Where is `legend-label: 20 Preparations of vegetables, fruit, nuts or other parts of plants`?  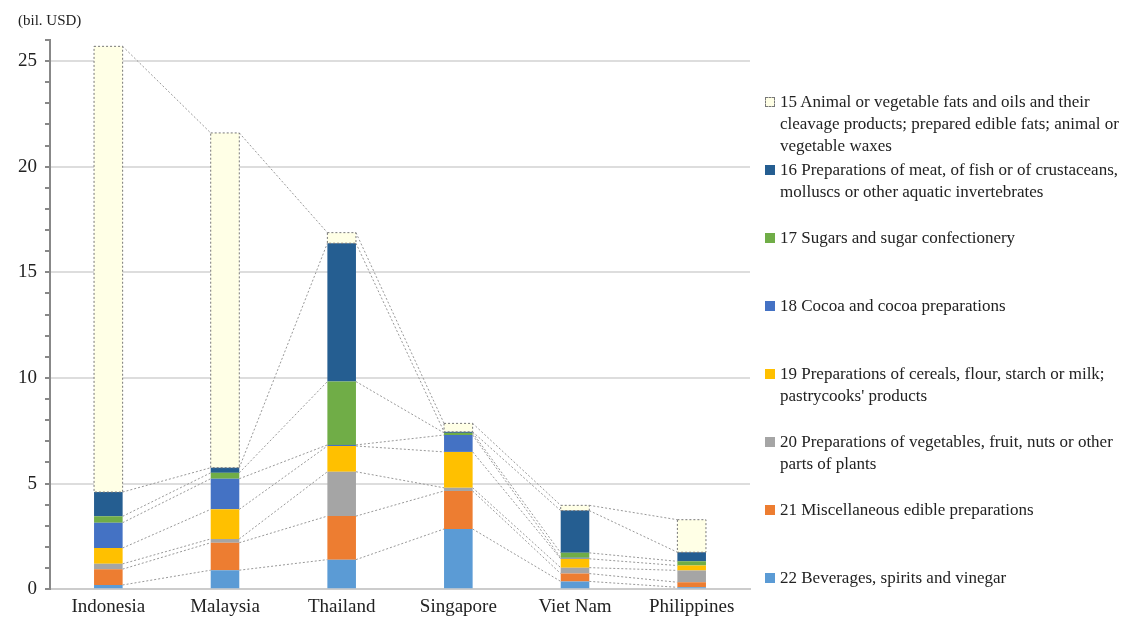 legend-label: 20 Preparations of vegetables, fruit, nuts or other parts of plants is located at coordinates (947, 453).